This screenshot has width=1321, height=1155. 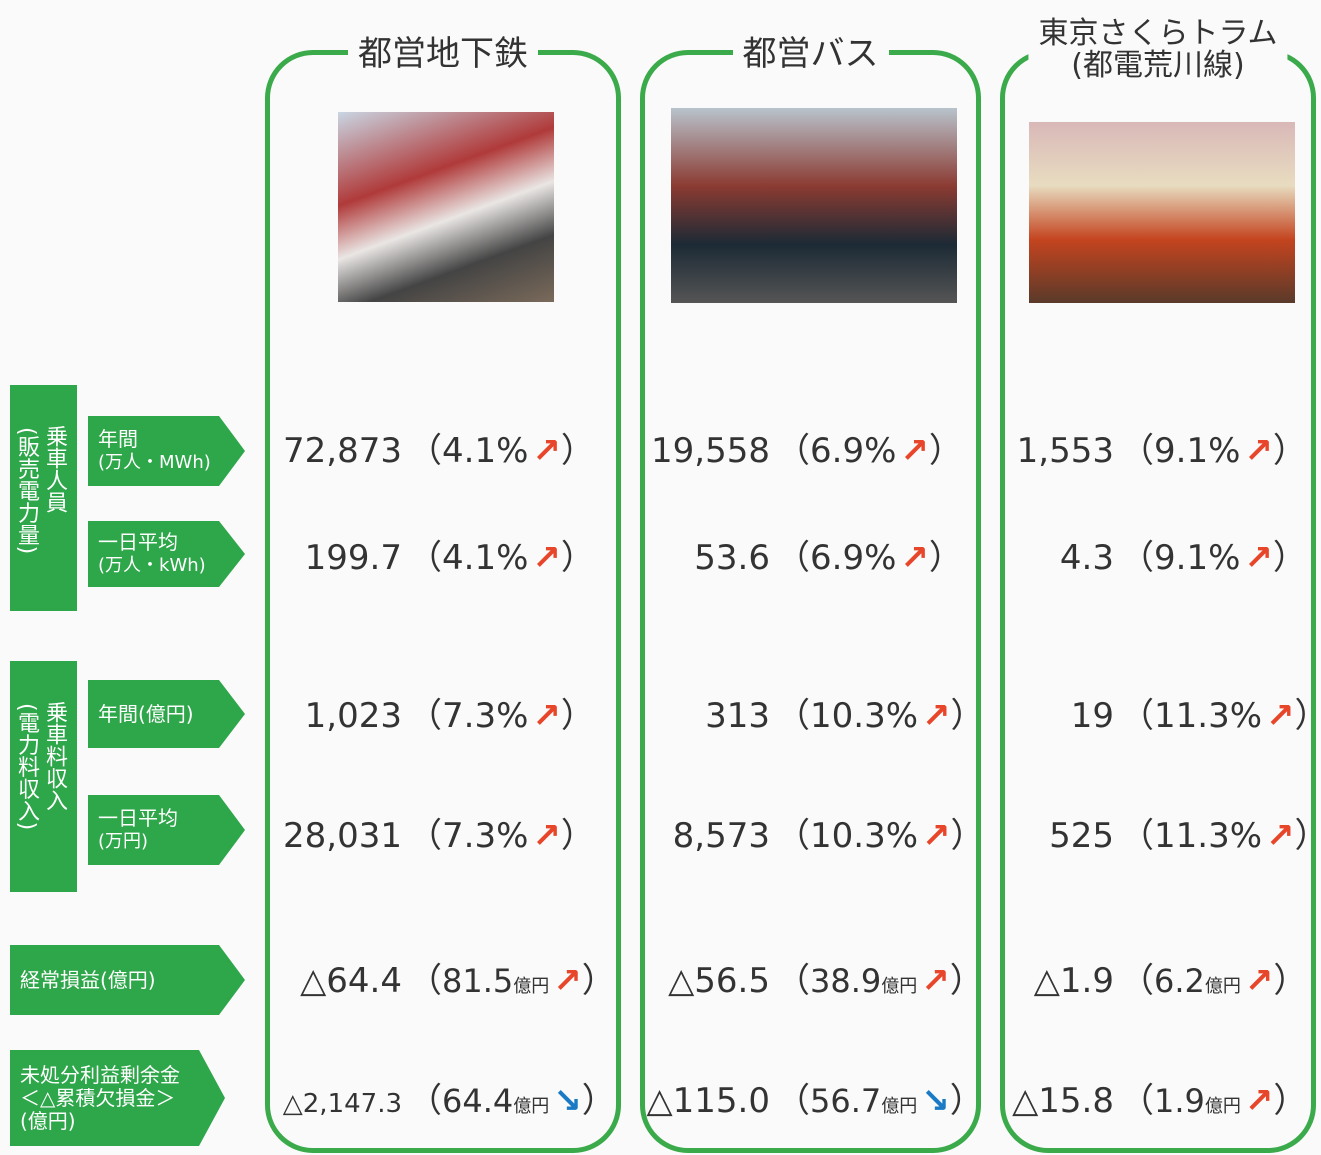 What do you see at coordinates (408, 554) in the screenshot?
I see `cell: 199.7 （4.1% ↗）` at bounding box center [408, 554].